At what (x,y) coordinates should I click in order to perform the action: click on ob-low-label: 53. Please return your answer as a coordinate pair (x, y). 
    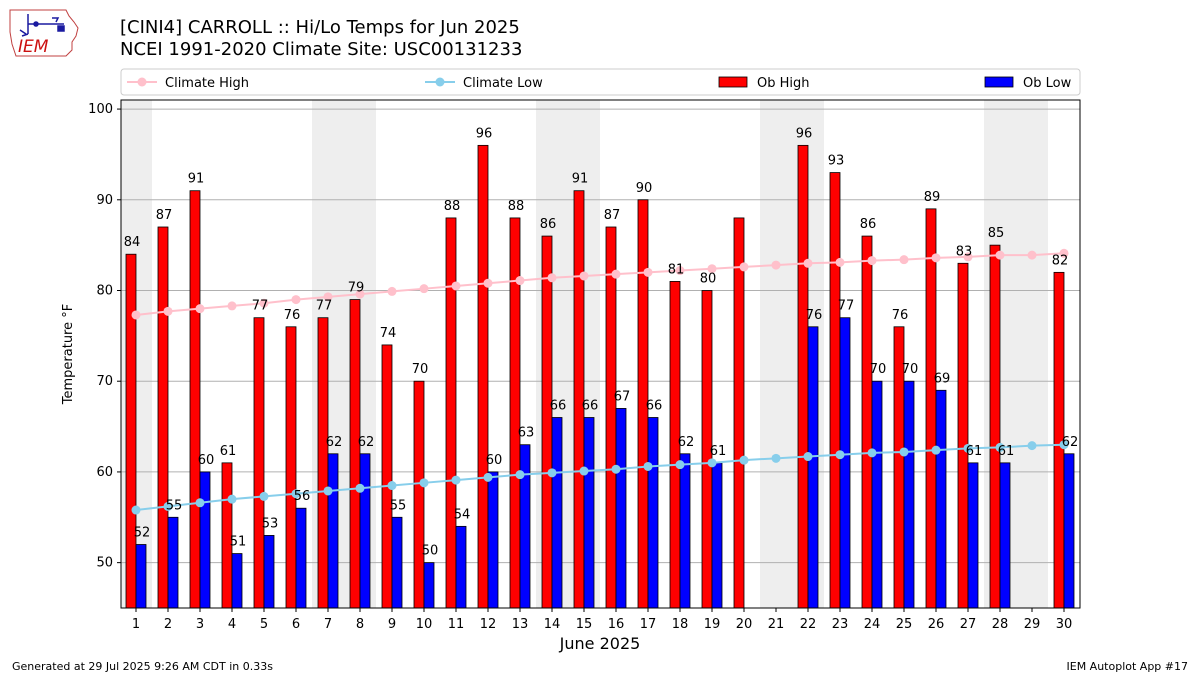
    Looking at the image, I should click on (270, 523).